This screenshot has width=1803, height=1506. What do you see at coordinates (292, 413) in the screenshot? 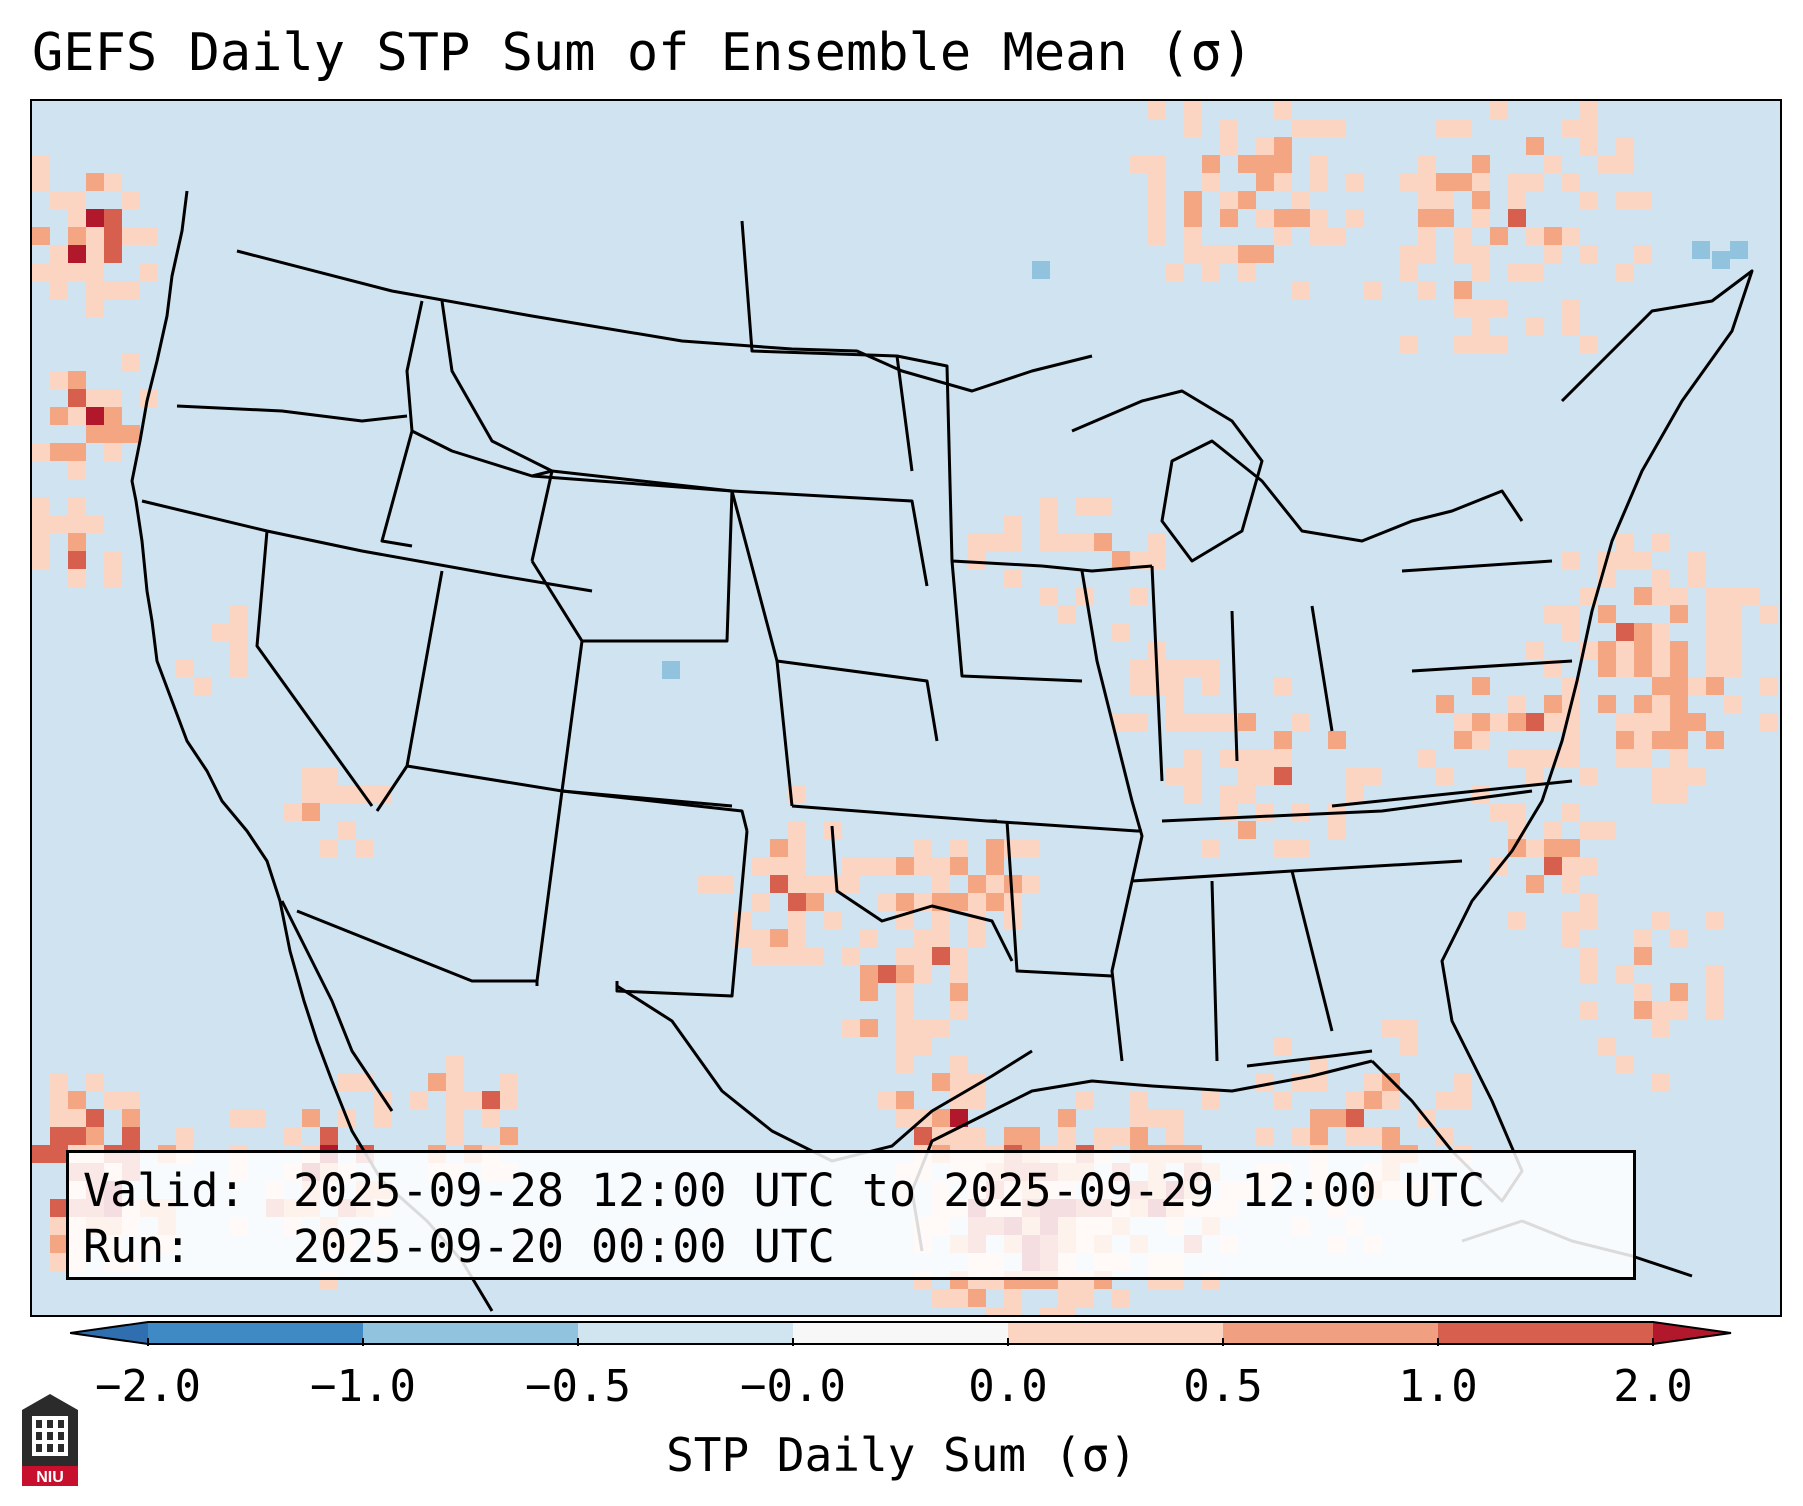
I see `state-line-wa-or` at bounding box center [292, 413].